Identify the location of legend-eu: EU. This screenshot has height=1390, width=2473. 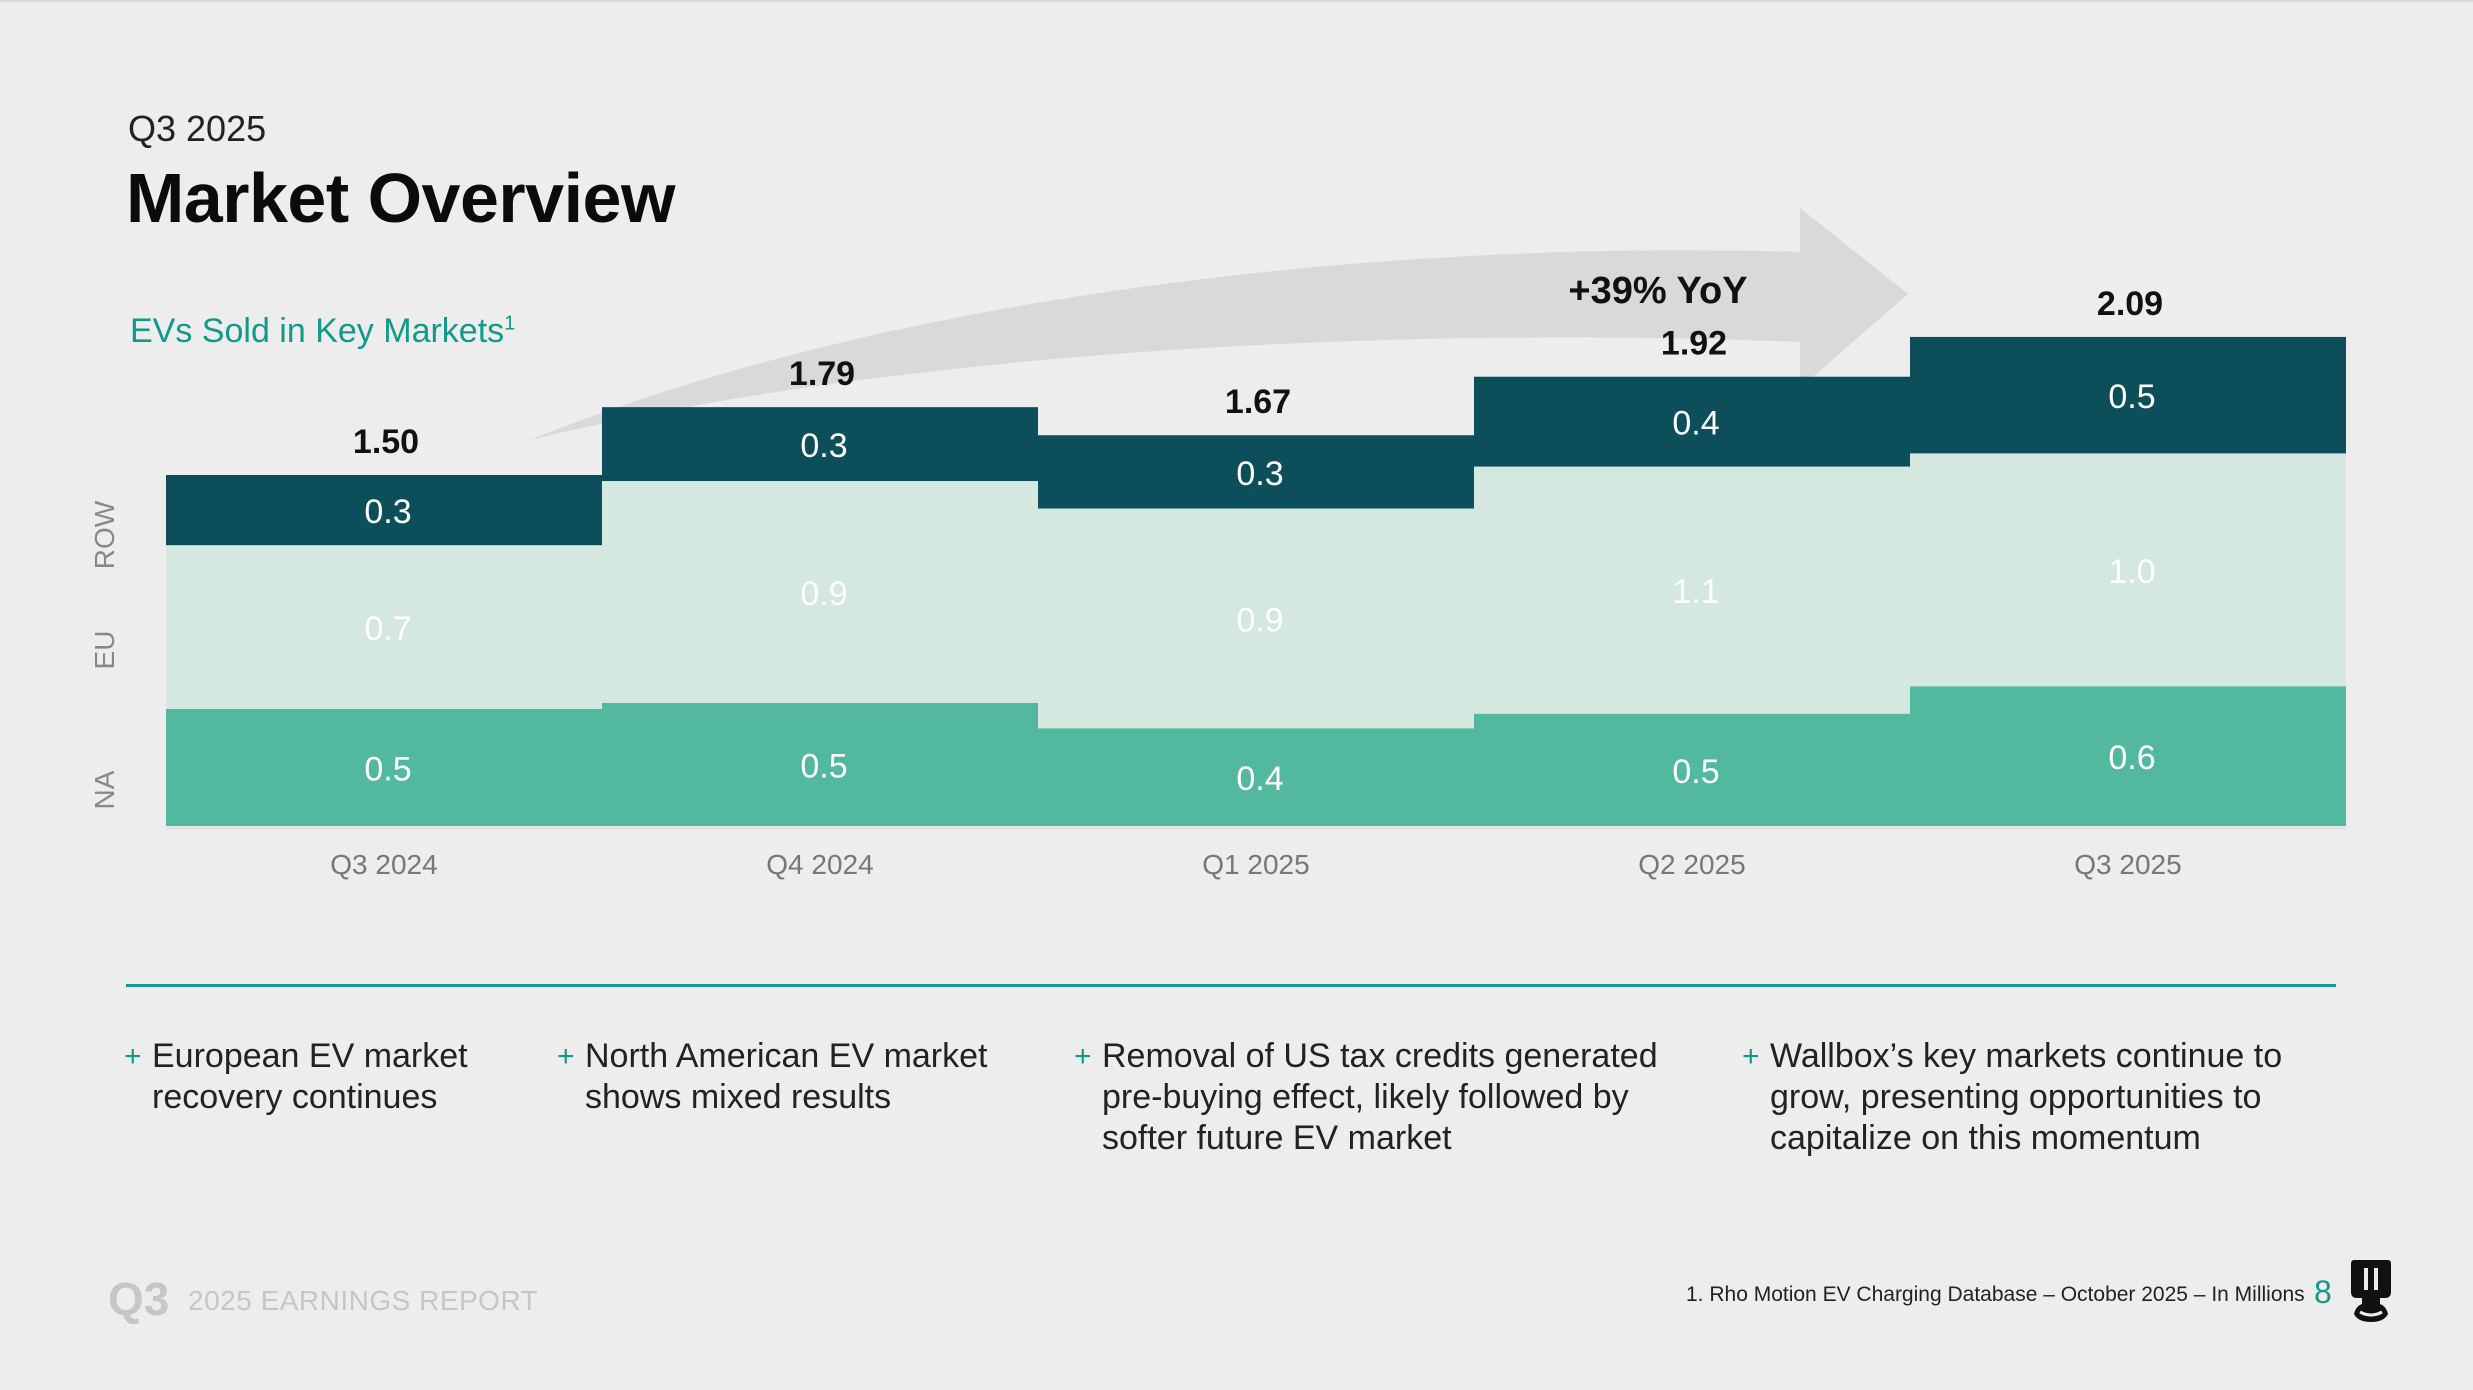
(104, 650).